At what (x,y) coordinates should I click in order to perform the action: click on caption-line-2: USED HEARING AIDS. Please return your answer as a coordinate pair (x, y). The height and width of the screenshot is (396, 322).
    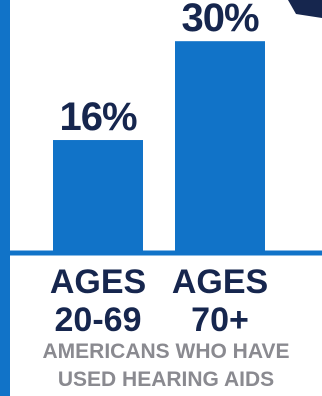
    Looking at the image, I should click on (166, 379).